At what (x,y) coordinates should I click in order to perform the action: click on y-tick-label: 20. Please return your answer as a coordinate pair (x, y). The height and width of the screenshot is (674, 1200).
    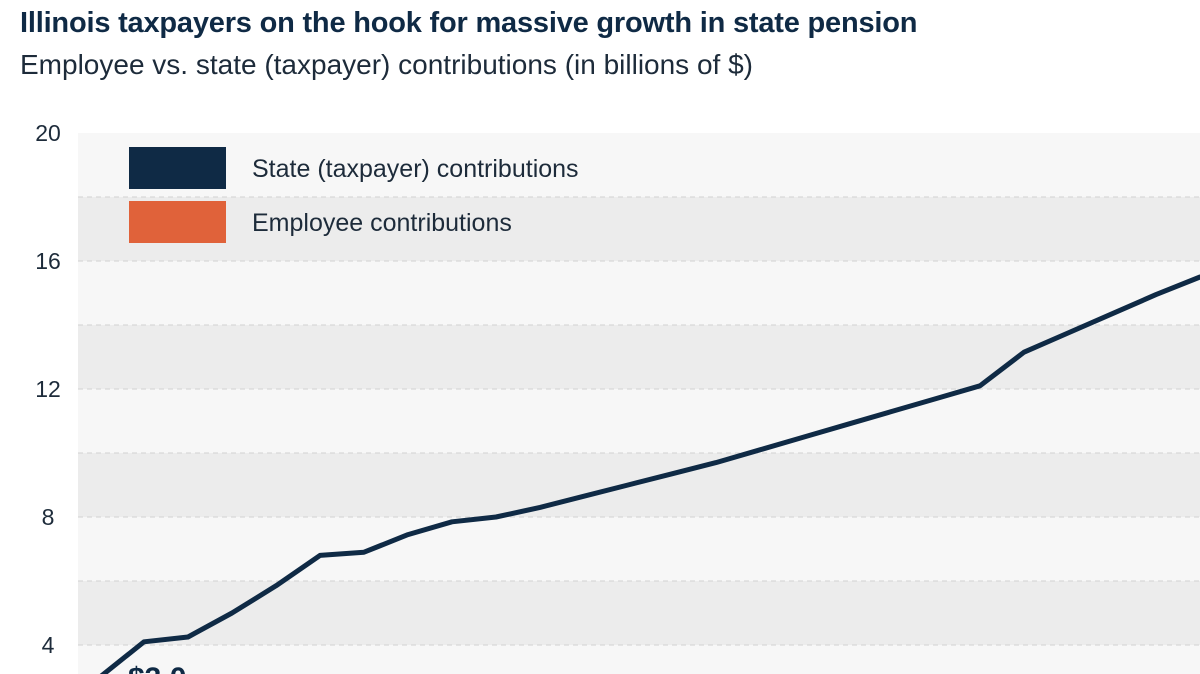
    Looking at the image, I should click on (48, 133).